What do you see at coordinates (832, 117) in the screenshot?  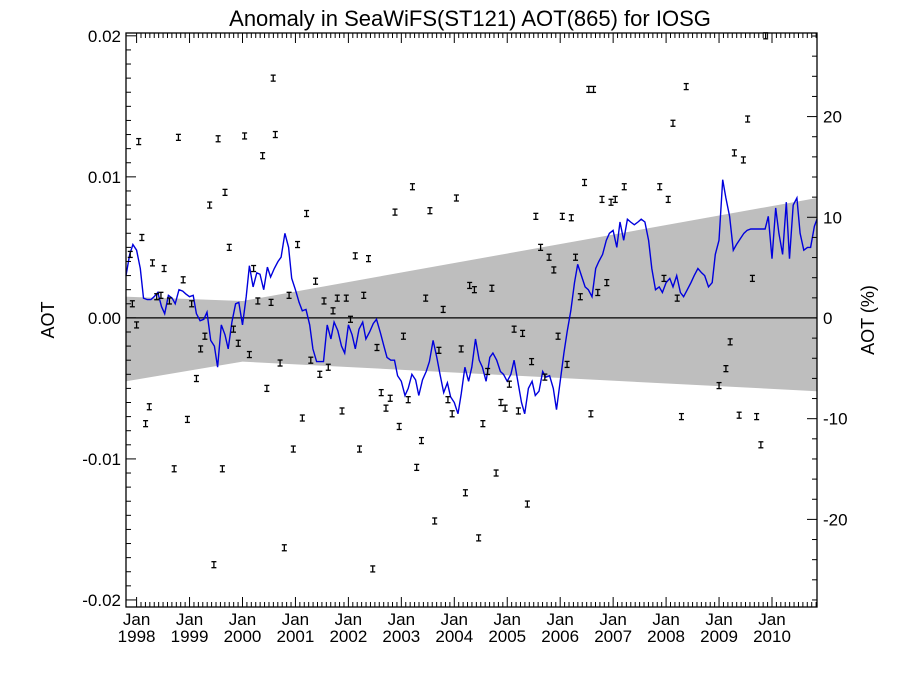 I see `y-tick-label-right: 20` at bounding box center [832, 117].